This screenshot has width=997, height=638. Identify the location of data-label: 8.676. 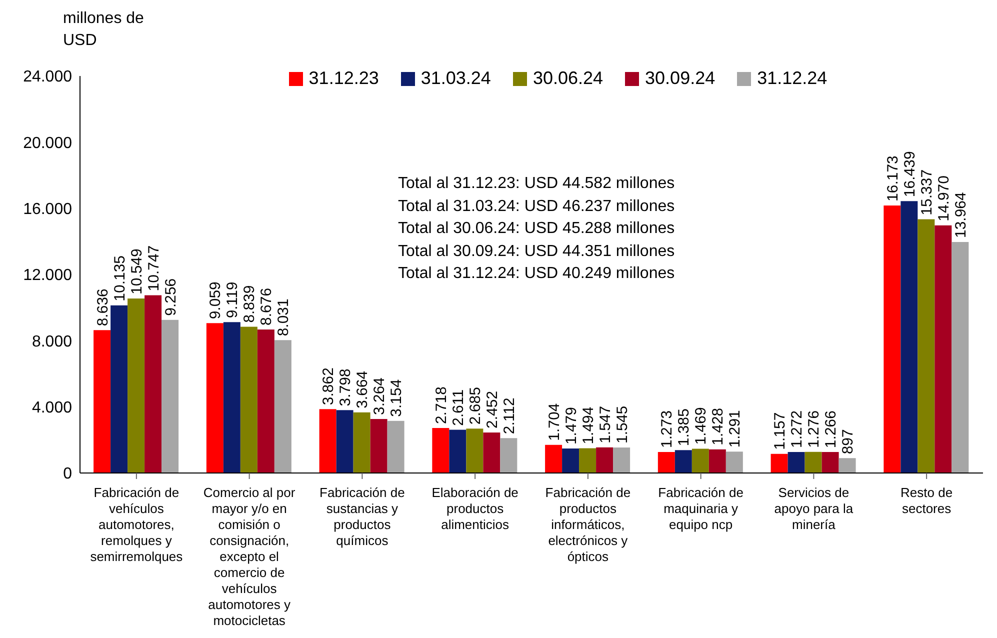
(267, 307).